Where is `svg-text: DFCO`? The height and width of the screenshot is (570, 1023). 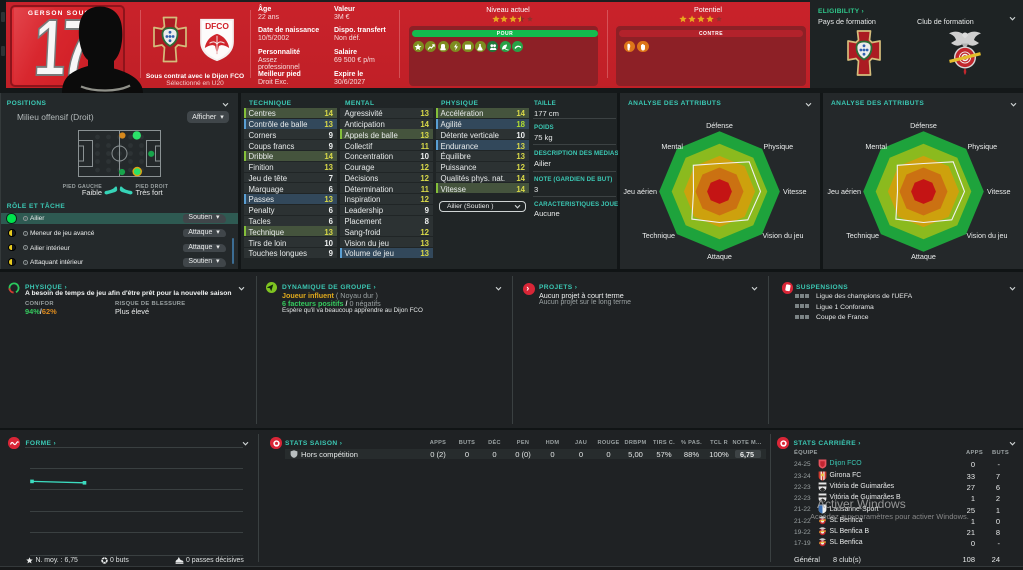
svg-text: DFCO is located at coordinates (217, 26).